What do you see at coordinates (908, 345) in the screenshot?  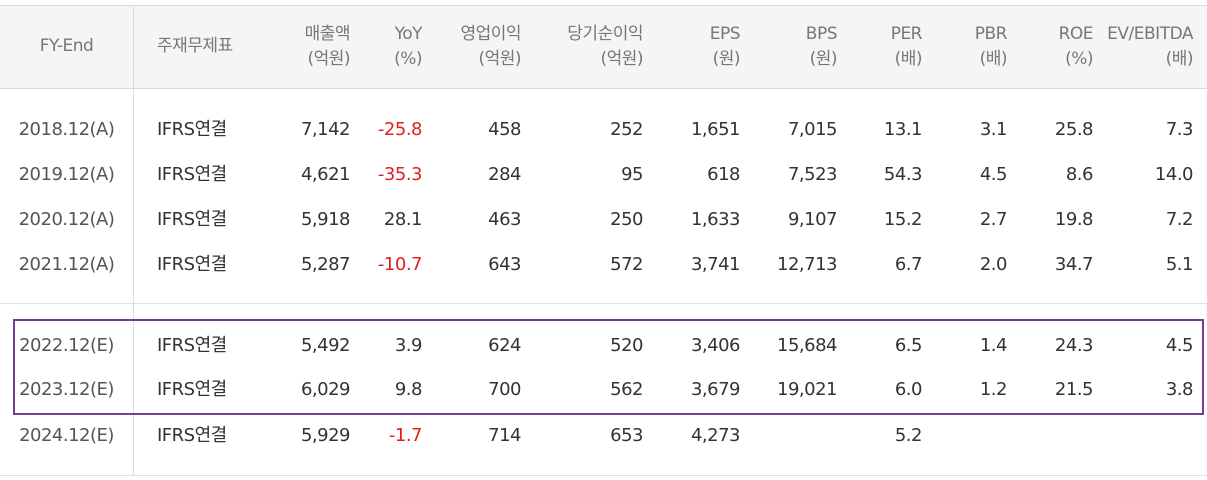 I see `per-cell: 6.5` at bounding box center [908, 345].